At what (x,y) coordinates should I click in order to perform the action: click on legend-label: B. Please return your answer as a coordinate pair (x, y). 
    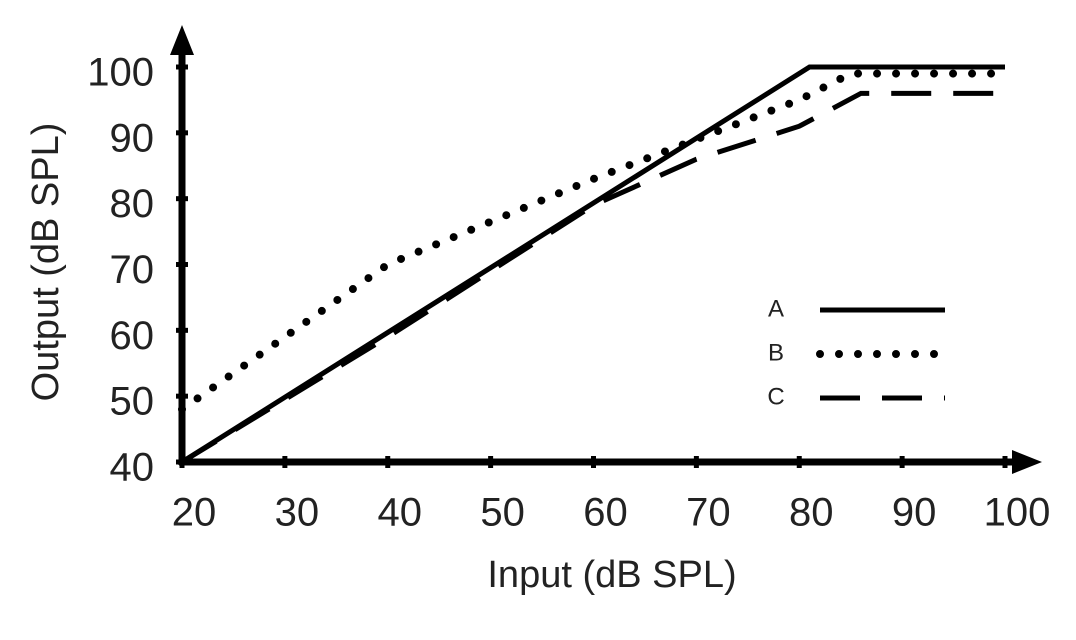
    Looking at the image, I should click on (776, 352).